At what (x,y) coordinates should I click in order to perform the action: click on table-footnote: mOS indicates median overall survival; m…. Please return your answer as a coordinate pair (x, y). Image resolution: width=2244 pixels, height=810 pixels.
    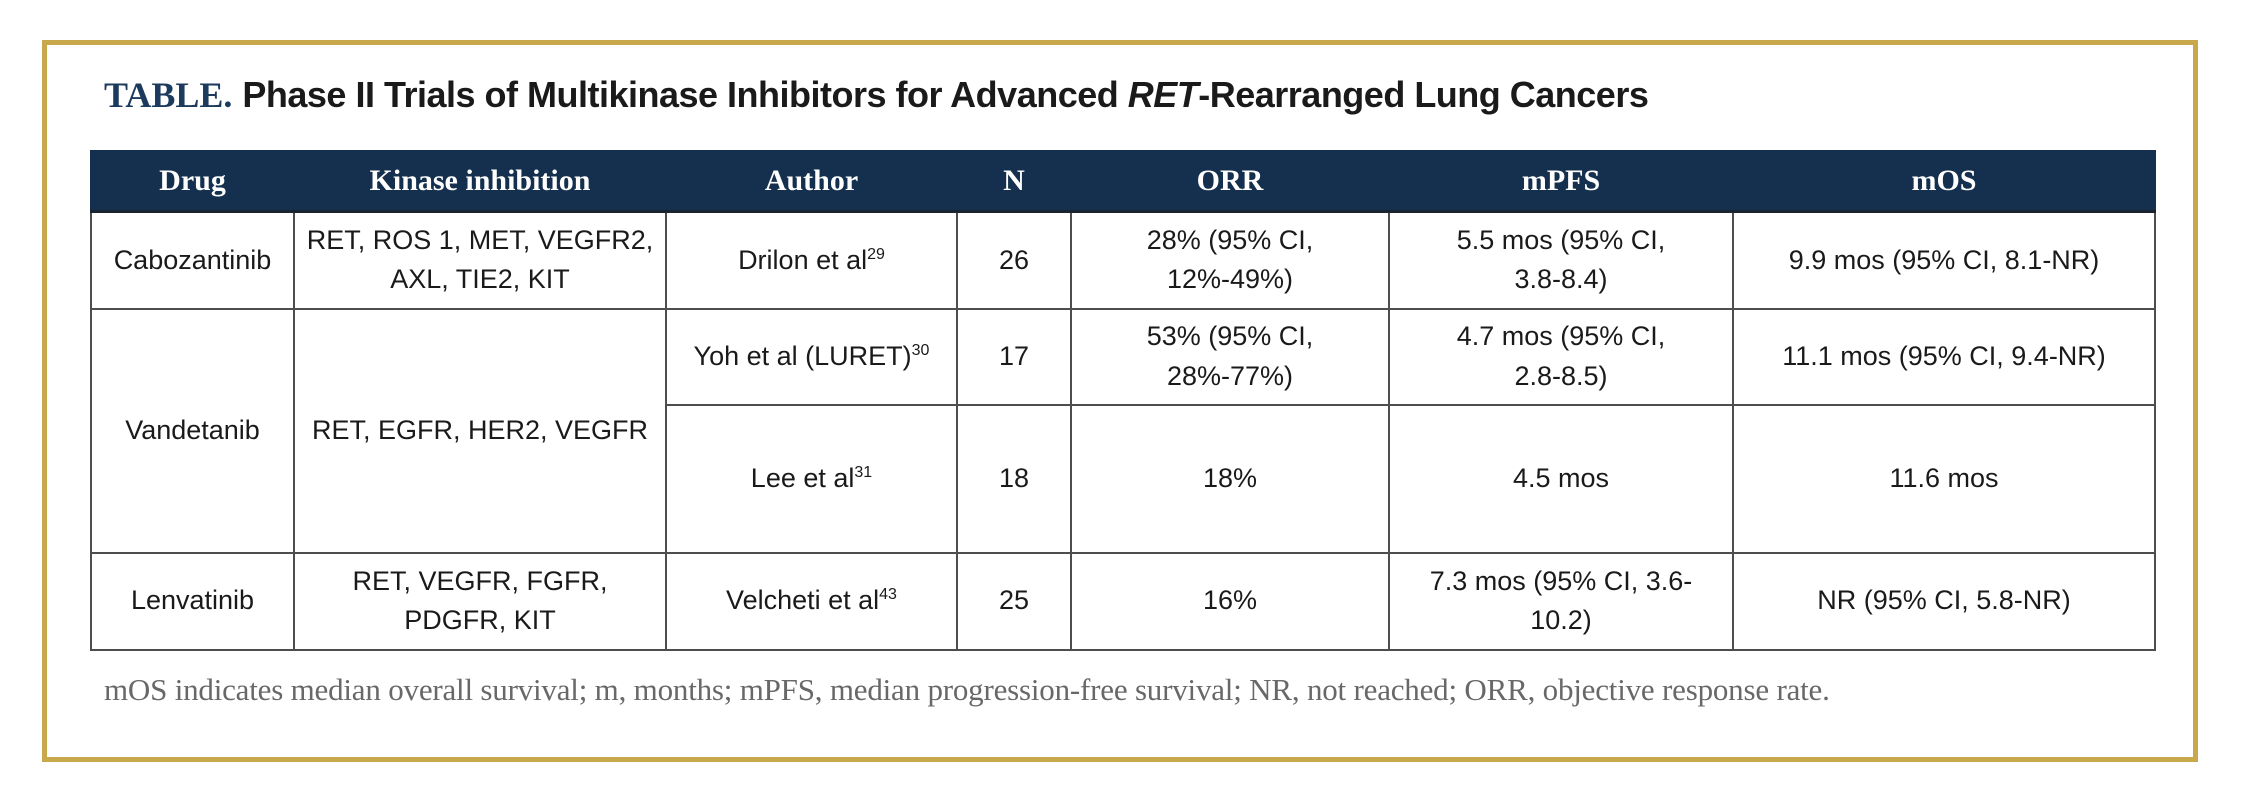
    Looking at the image, I should click on (967, 689).